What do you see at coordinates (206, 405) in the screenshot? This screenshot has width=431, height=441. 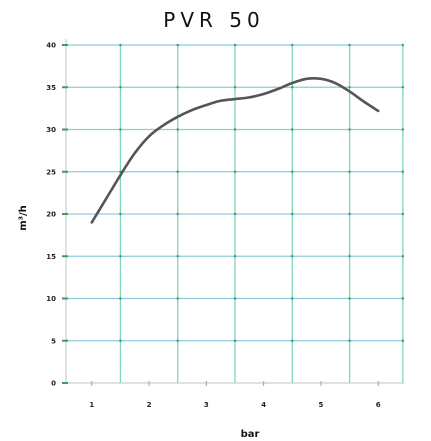 I see `x-tick-label-2: 3` at bounding box center [206, 405].